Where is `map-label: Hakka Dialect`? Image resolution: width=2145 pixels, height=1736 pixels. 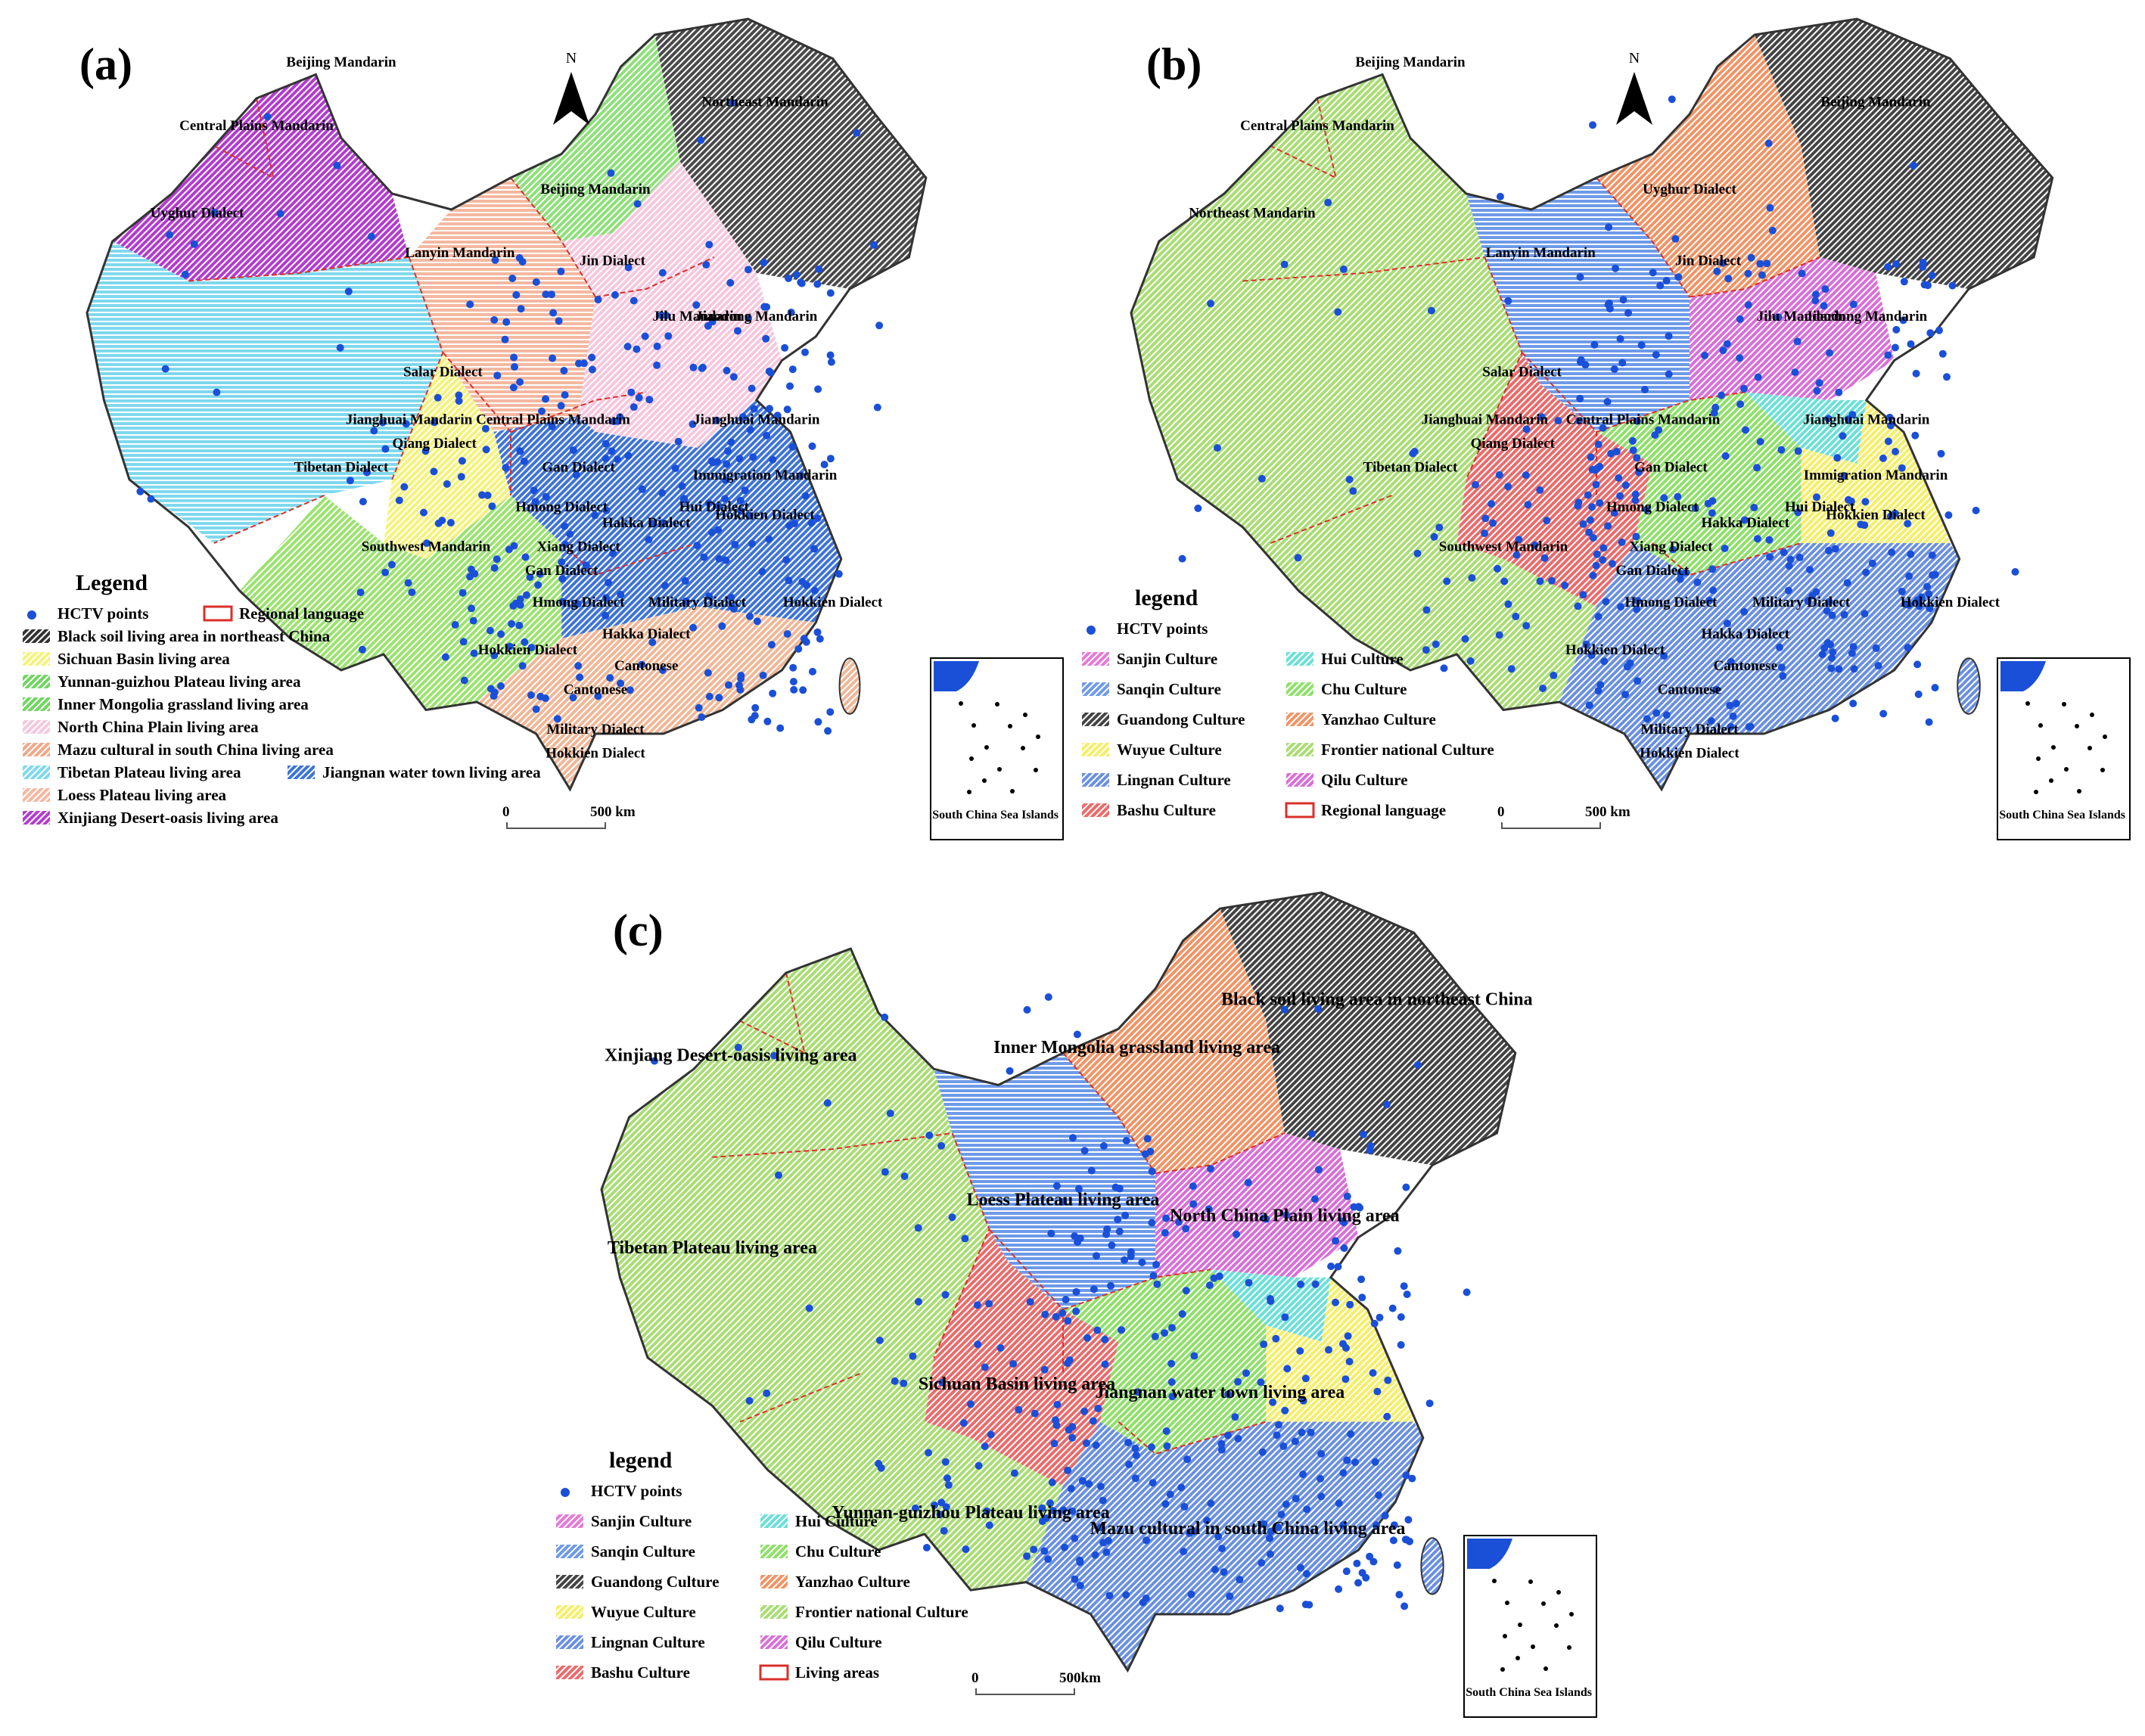 map-label: Hakka Dialect is located at coordinates (1745, 523).